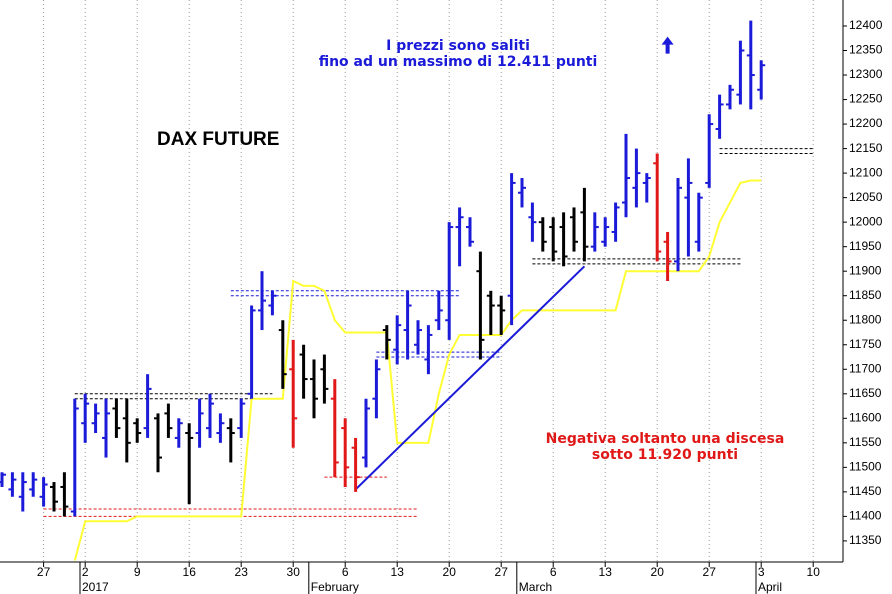 Image resolution: width=892 pixels, height=594 pixels. I want to click on y-tick-label: 12100, so click(866, 172).